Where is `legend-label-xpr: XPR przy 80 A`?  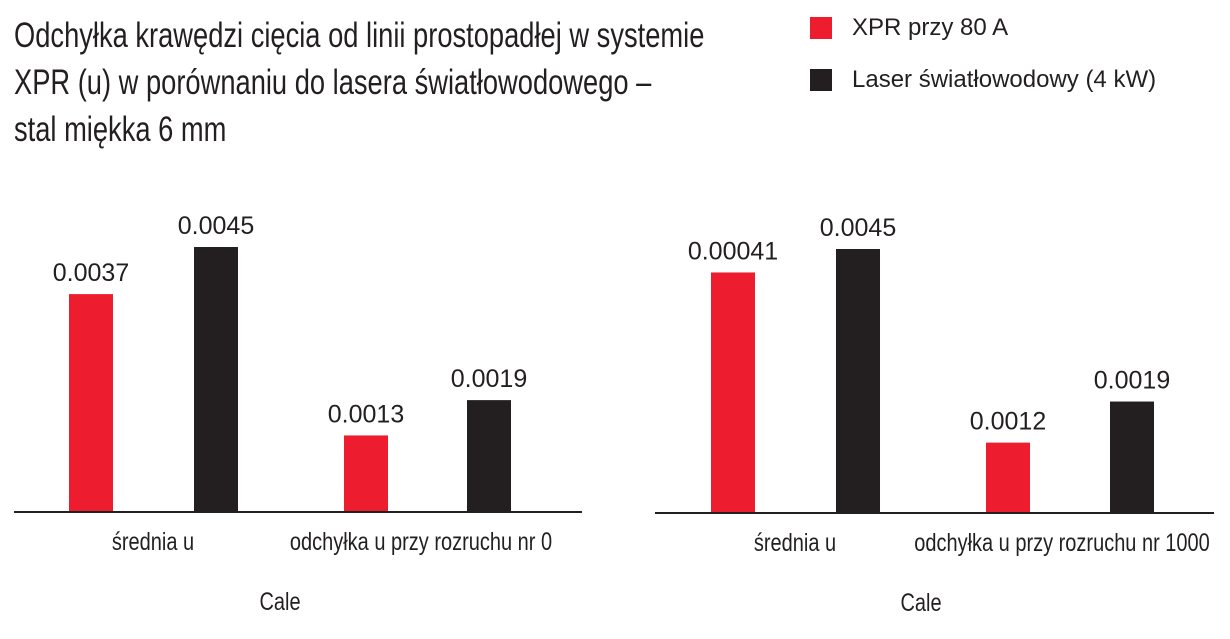 legend-label-xpr: XPR przy 80 A is located at coordinates (930, 27).